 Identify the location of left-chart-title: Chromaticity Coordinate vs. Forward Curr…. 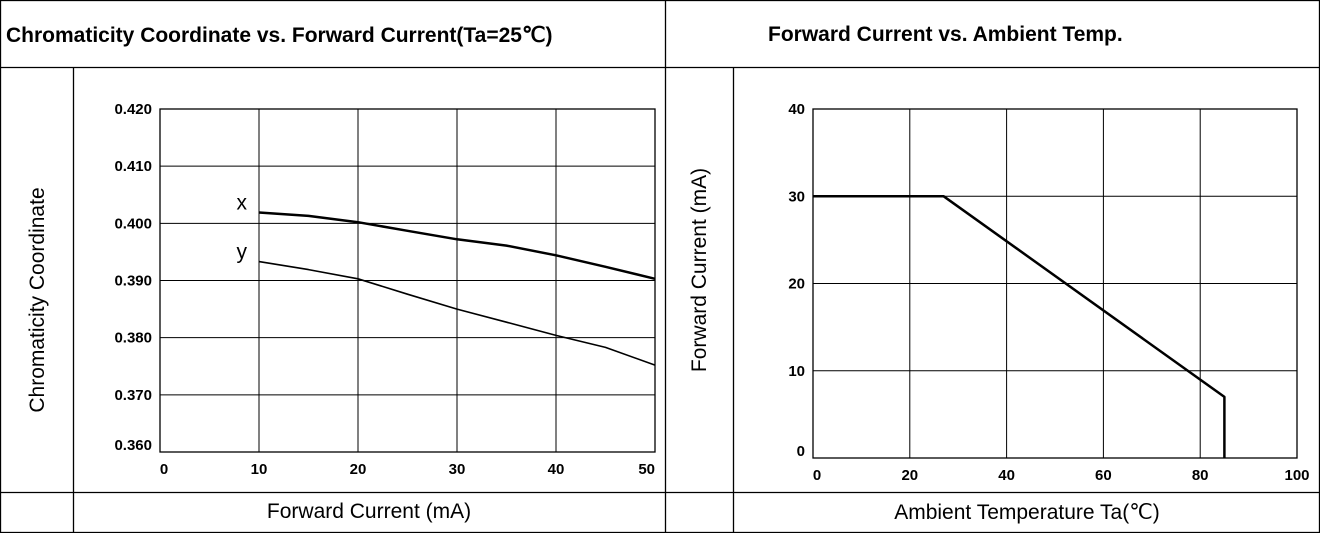
(279, 35).